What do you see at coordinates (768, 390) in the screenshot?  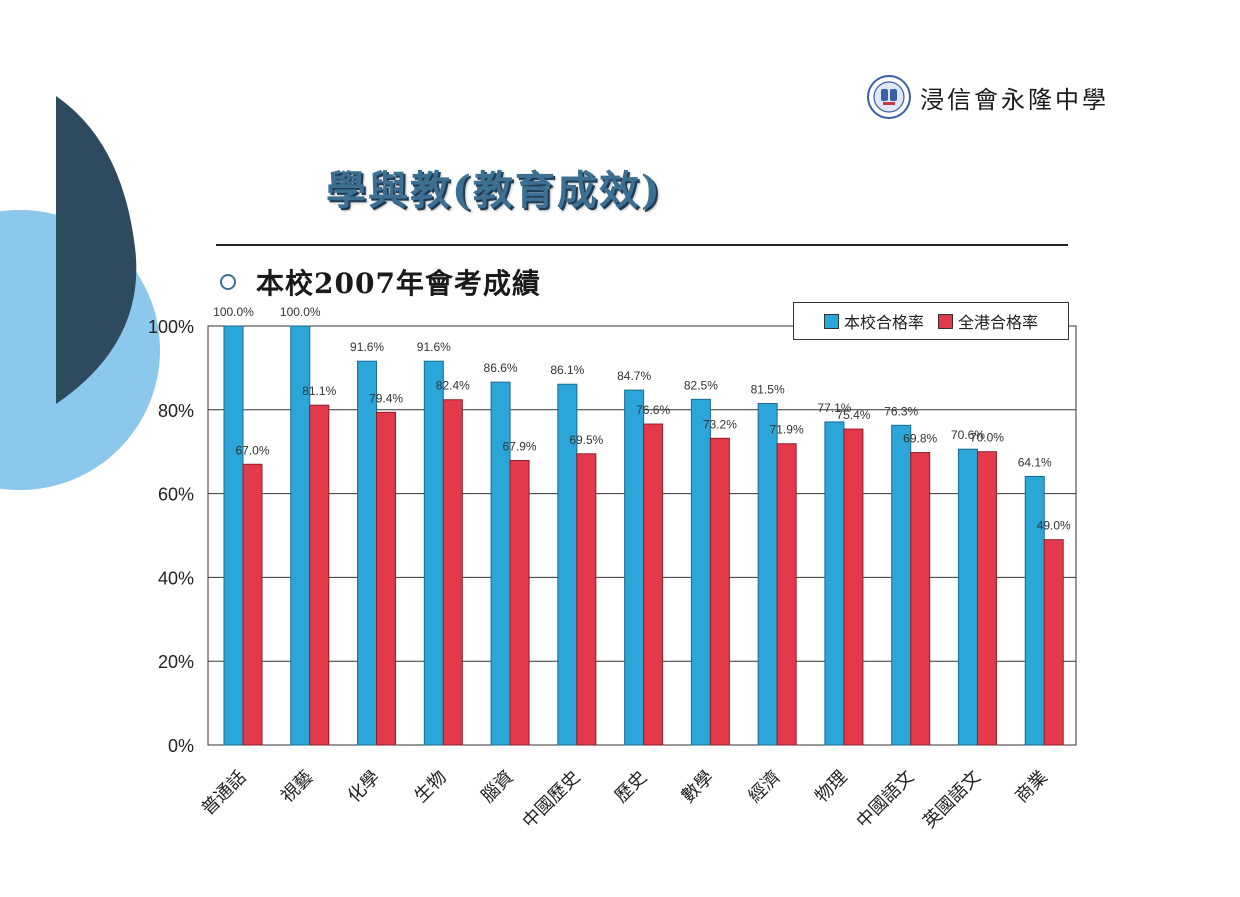 I see `data-label-school: 81.5%` at bounding box center [768, 390].